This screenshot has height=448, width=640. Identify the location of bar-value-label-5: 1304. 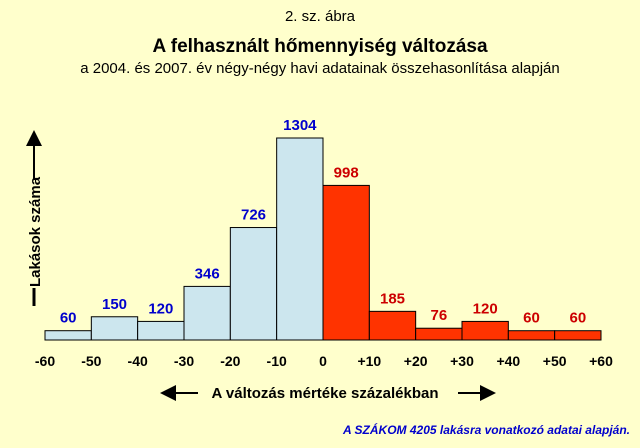
(300, 125).